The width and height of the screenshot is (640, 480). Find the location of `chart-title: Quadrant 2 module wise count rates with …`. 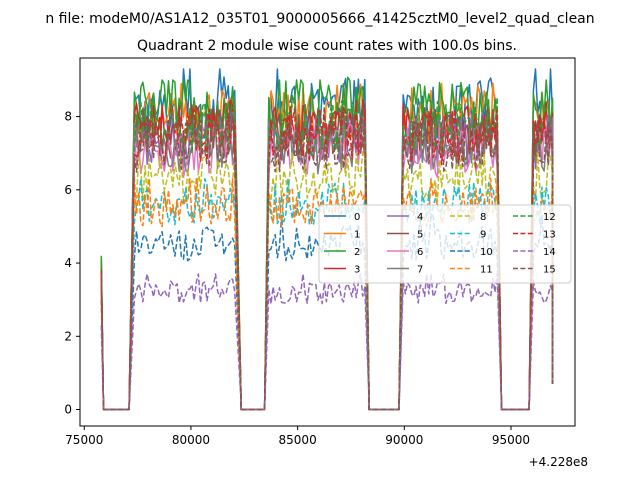

chart-title: Quadrant 2 module wise count rates with … is located at coordinates (327, 46).